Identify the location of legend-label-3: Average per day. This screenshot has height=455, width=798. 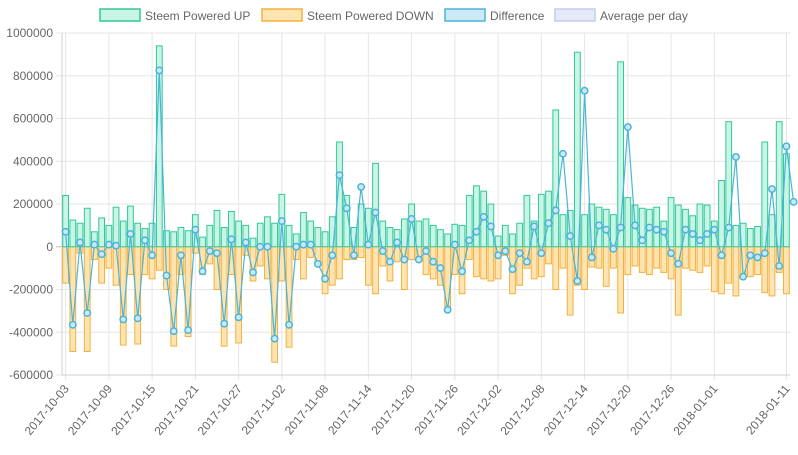
(644, 16).